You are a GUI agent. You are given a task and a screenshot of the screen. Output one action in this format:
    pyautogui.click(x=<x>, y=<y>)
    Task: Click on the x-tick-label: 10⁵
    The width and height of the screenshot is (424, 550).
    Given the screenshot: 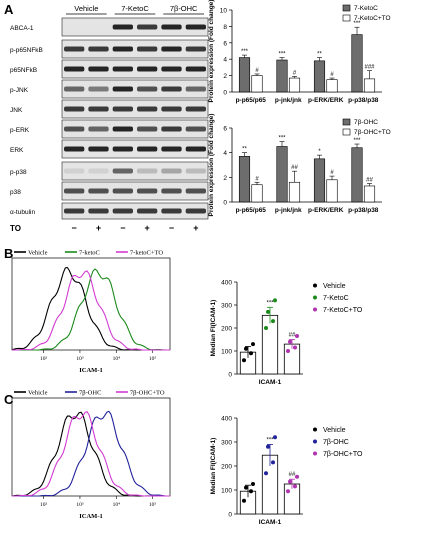 What is the action you would take?
    pyautogui.click(x=153, y=359)
    